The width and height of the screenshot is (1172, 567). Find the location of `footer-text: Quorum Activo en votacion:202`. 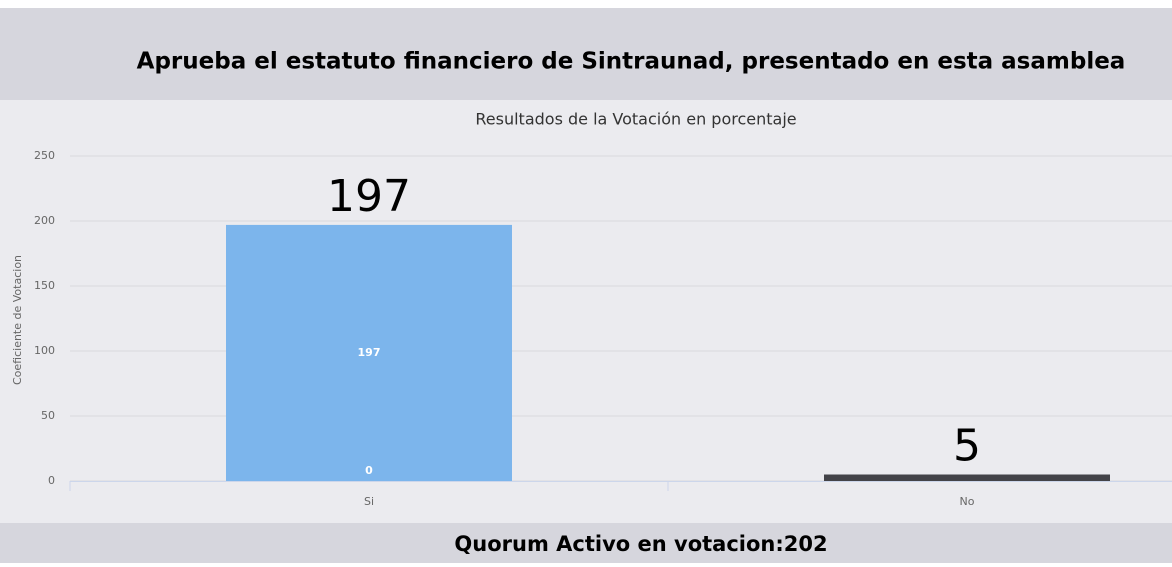

footer-text: Quorum Activo en votacion:202 is located at coordinates (640, 544).